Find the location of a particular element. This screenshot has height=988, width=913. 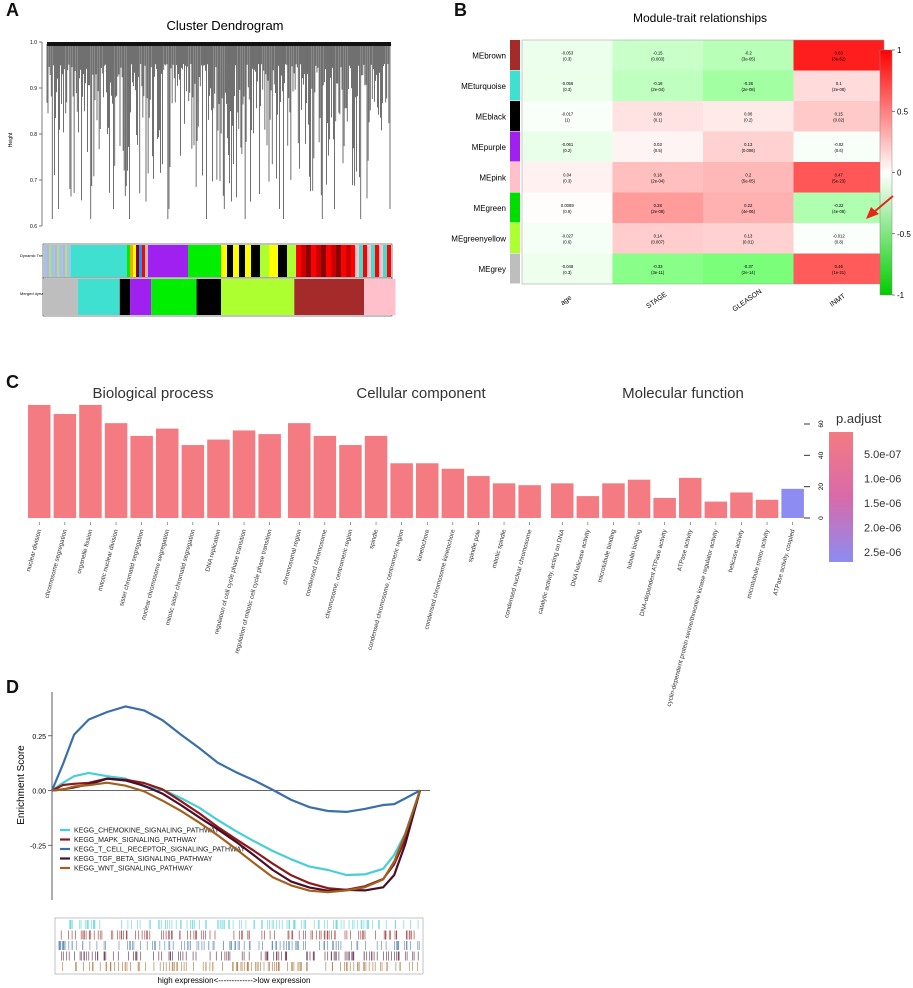

heatmap-cell-pvalue: (3e-52) is located at coordinates (839, 58).